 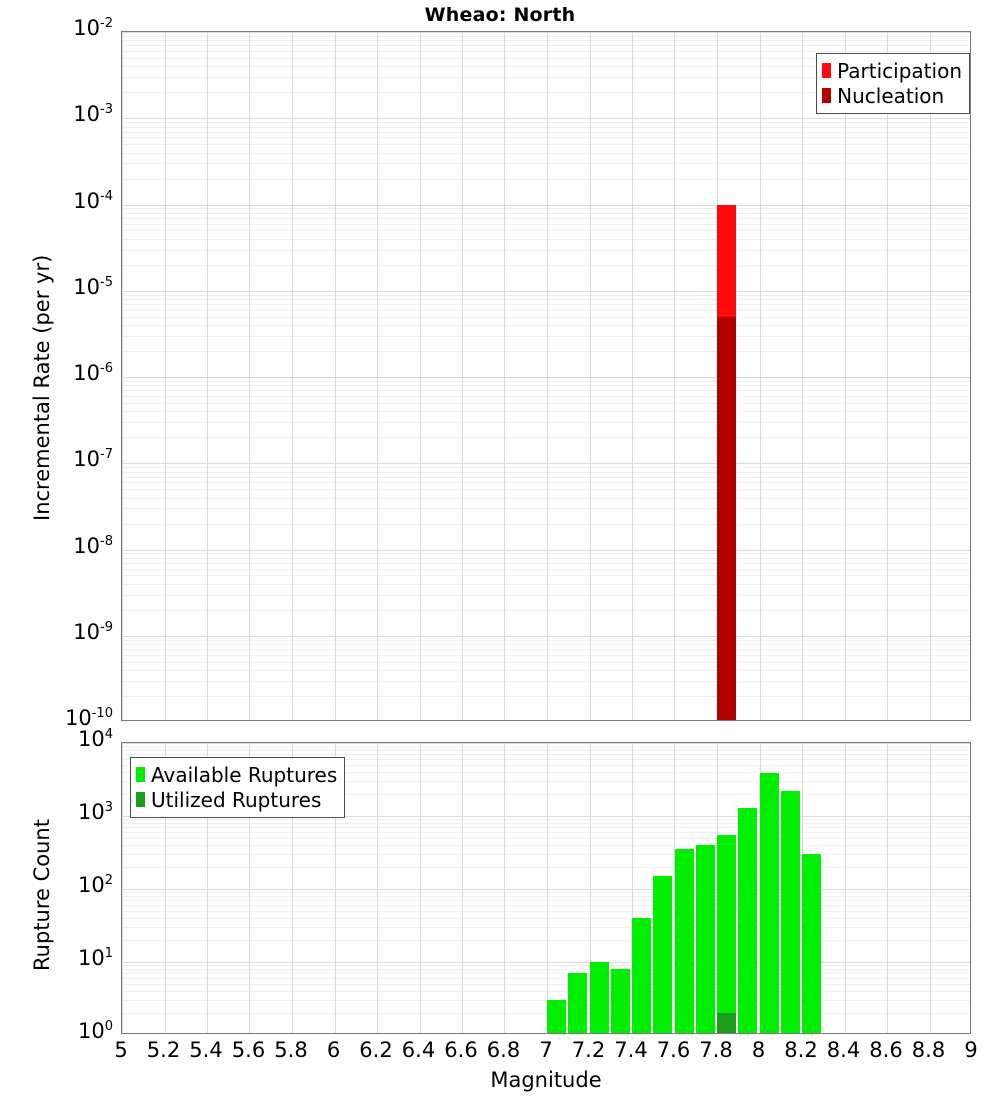 I want to click on x-tick-label: 5, so click(x=121, y=1050).